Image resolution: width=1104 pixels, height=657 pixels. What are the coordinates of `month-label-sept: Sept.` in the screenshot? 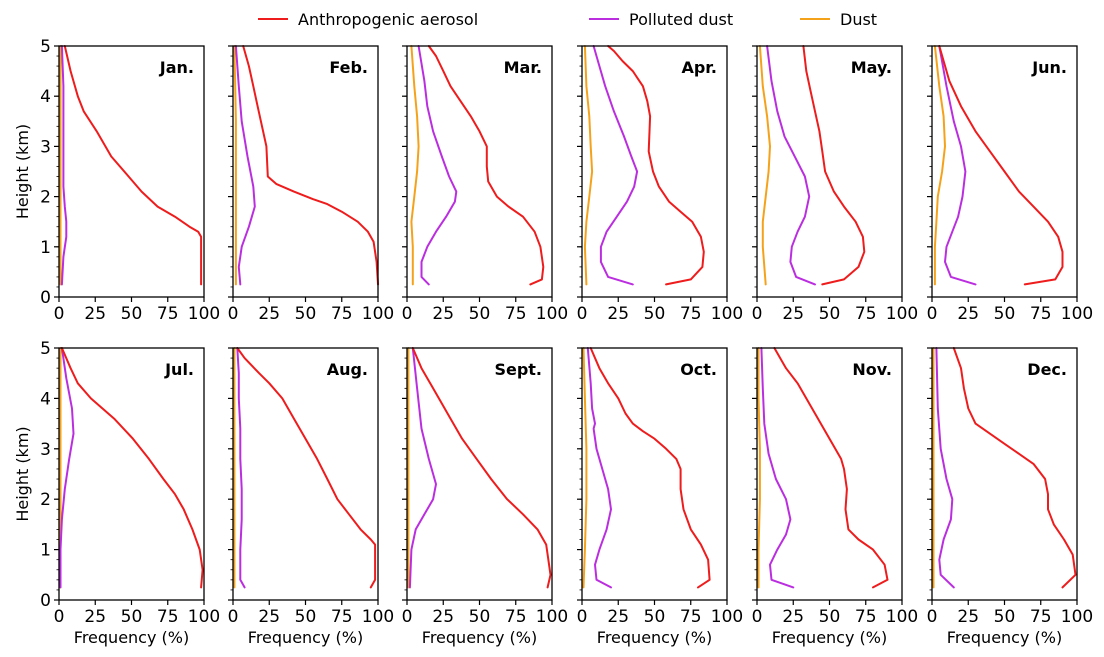 It's located at (518, 369).